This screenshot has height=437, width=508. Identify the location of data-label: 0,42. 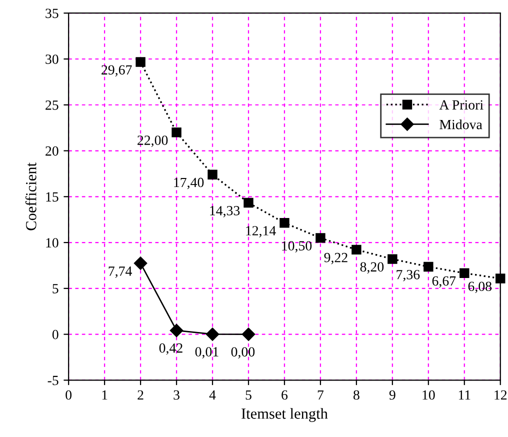
(170, 349).